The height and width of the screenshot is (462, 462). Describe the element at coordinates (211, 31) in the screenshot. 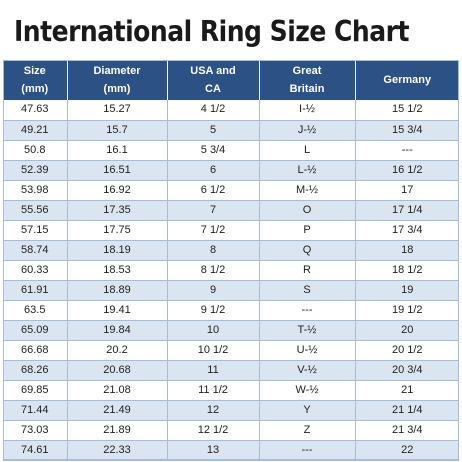

I see `page-title: International Ring Size Chart` at that location.